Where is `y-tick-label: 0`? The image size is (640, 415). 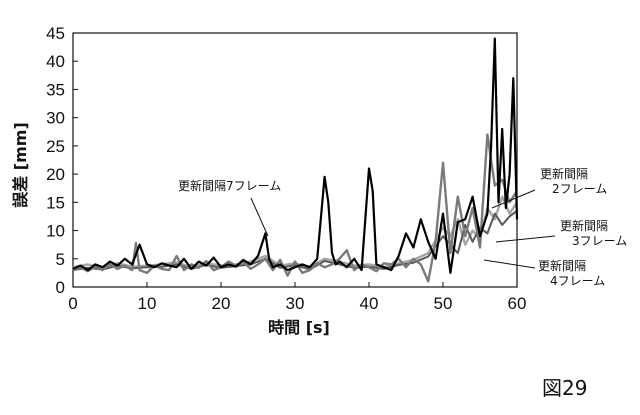
y-tick-label: 0 is located at coordinates (60, 287).